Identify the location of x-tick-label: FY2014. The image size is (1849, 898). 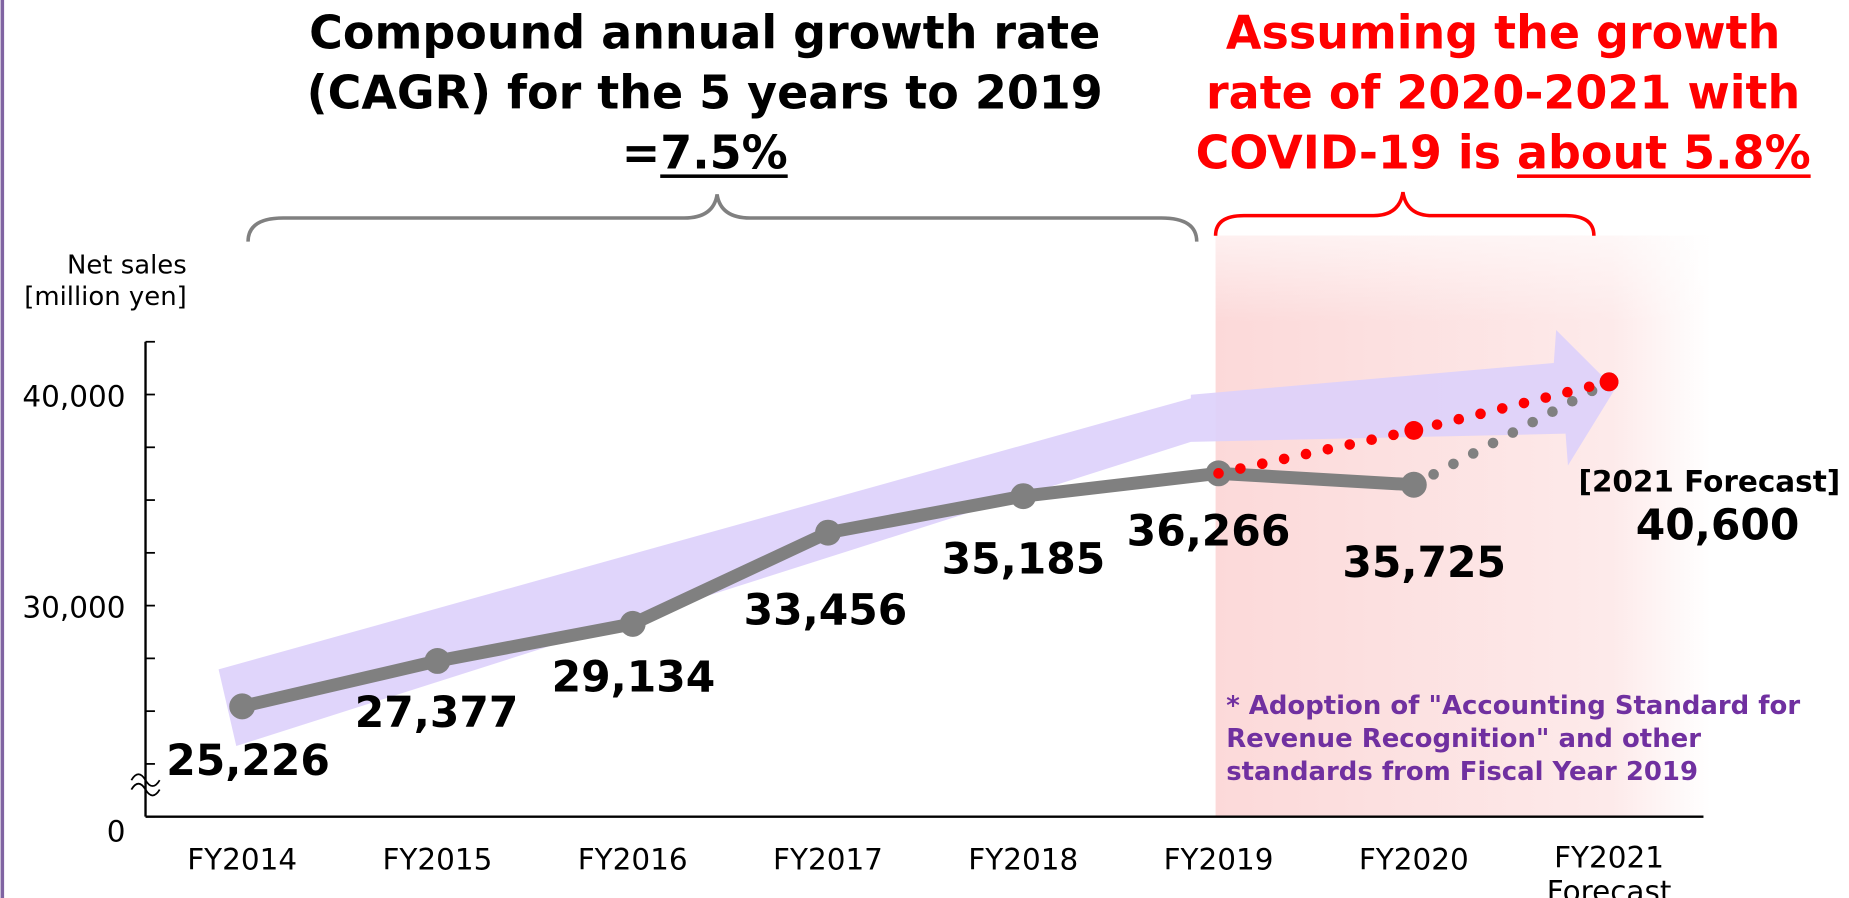
(242, 859).